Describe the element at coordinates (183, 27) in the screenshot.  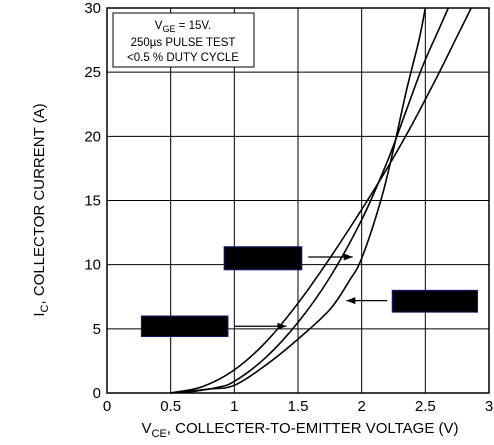
I see `annotation-line-1: VGE = 15V.` at that location.